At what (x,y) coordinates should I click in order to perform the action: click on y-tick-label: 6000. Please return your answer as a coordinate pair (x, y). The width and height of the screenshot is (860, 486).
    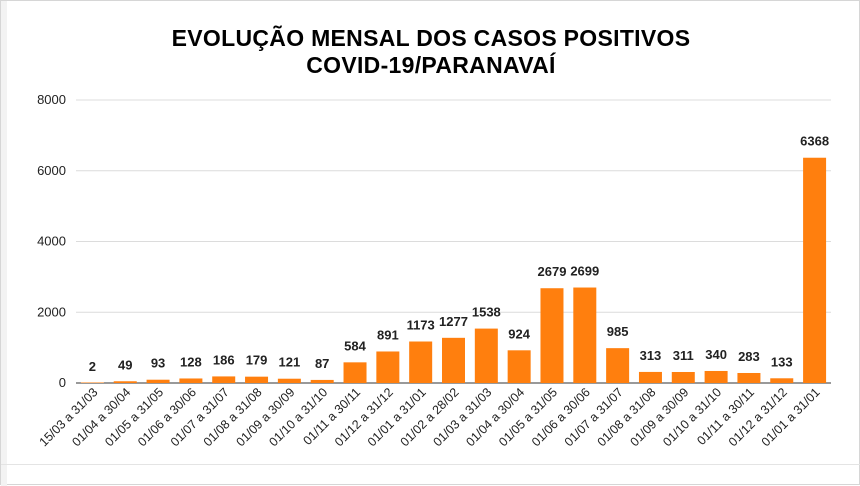
    Looking at the image, I should click on (51, 170).